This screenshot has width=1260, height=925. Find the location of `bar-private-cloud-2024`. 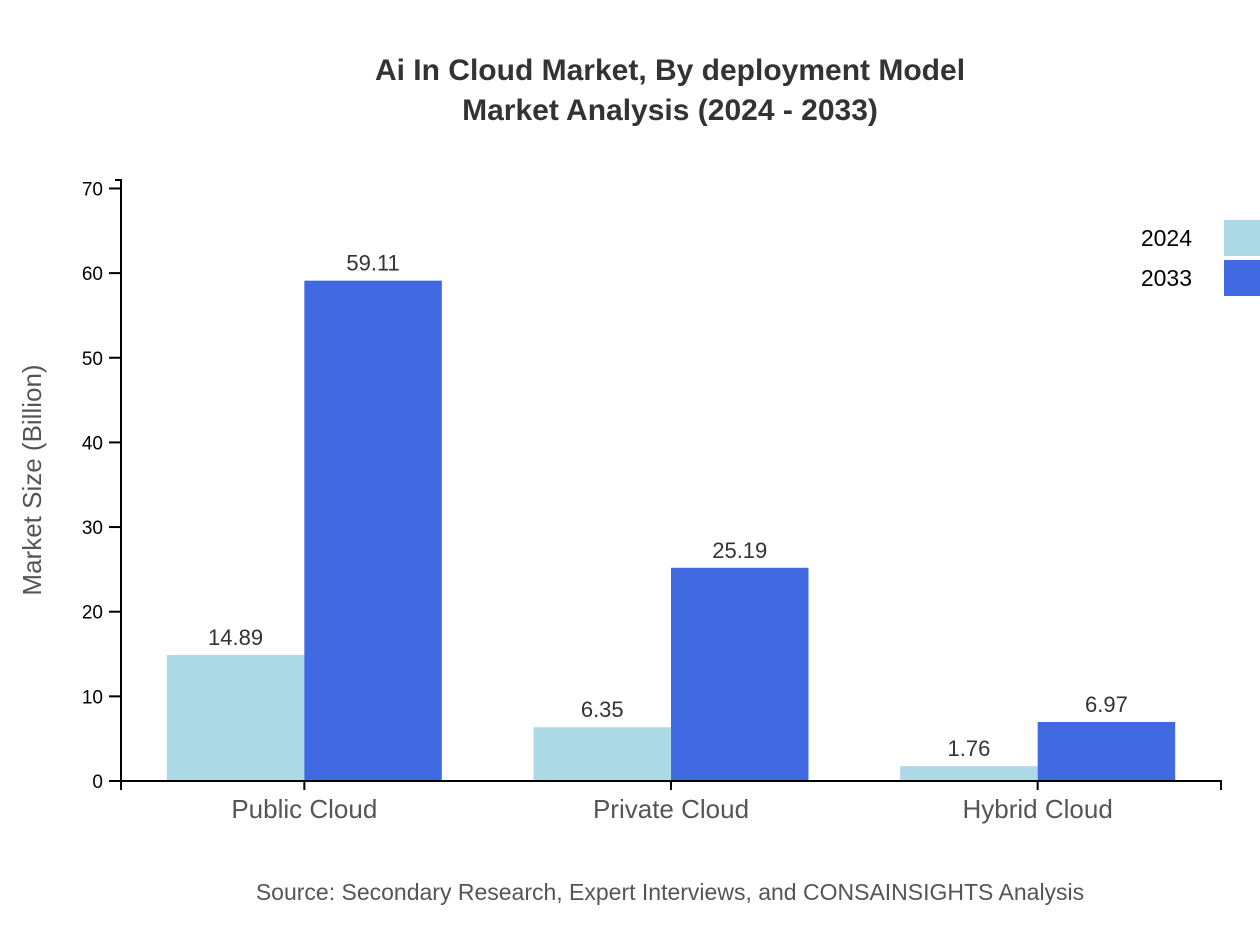

bar-private-cloud-2024 is located at coordinates (602, 754).